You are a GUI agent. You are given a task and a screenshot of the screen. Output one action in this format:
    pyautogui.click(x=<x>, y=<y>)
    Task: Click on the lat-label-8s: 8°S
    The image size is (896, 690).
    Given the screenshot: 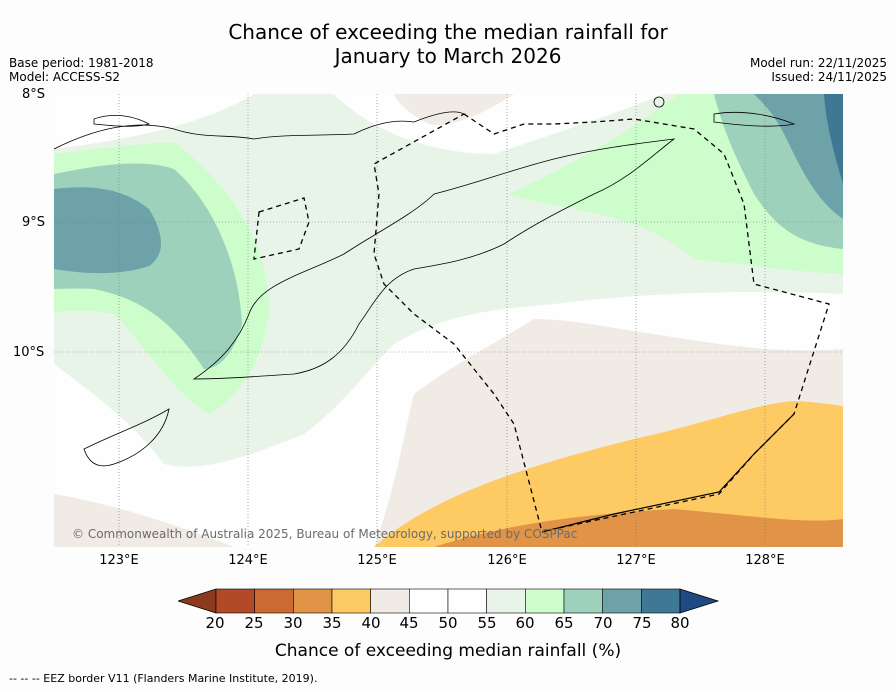 What is the action you would take?
    pyautogui.click(x=34, y=94)
    